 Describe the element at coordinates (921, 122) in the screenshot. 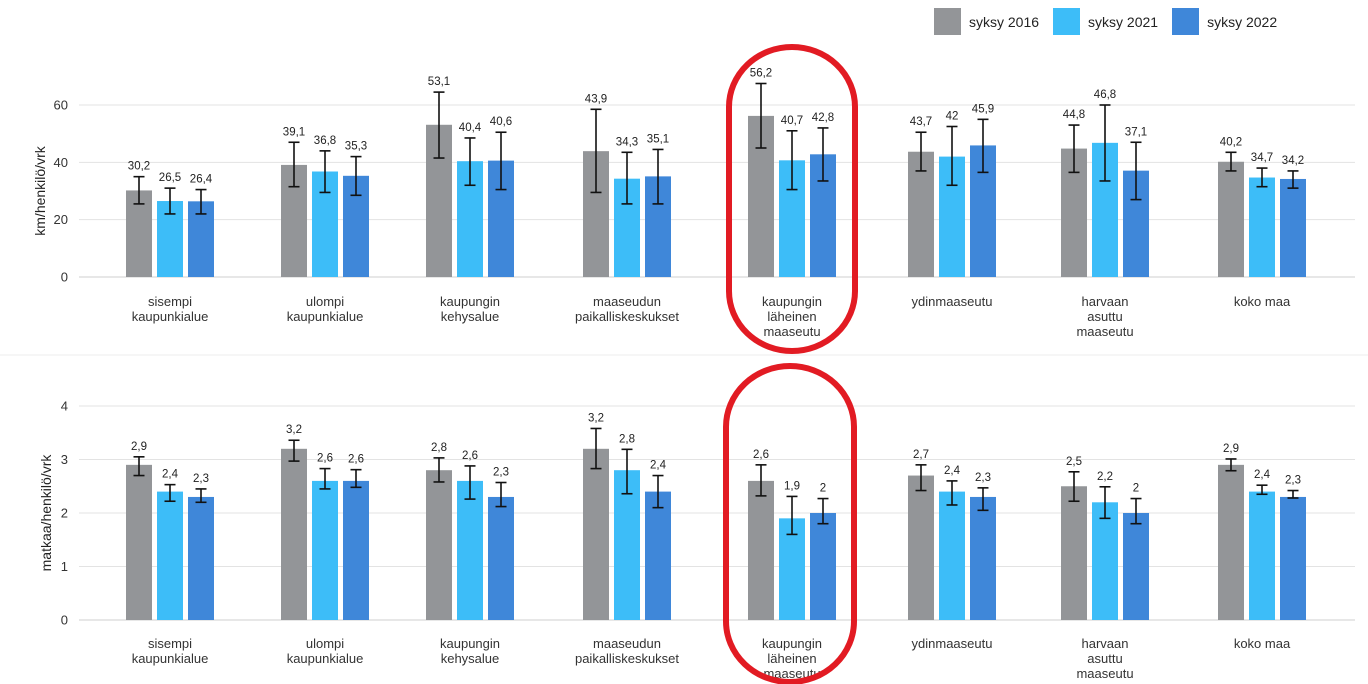

I see `data-label: 43,7` at that location.